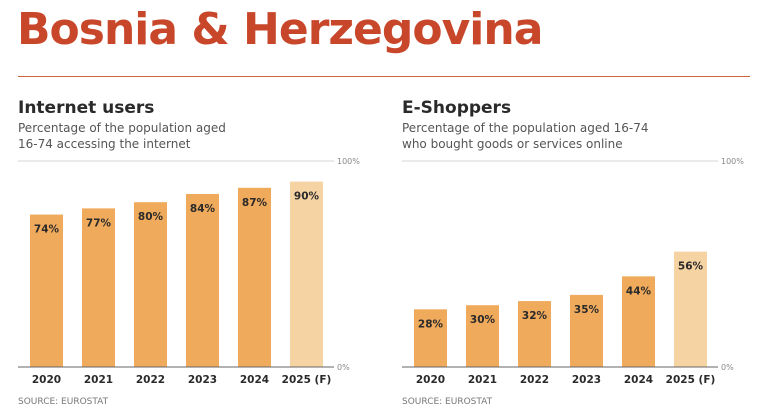  What do you see at coordinates (639, 291) in the screenshot?
I see `data-label: 44%` at bounding box center [639, 291].